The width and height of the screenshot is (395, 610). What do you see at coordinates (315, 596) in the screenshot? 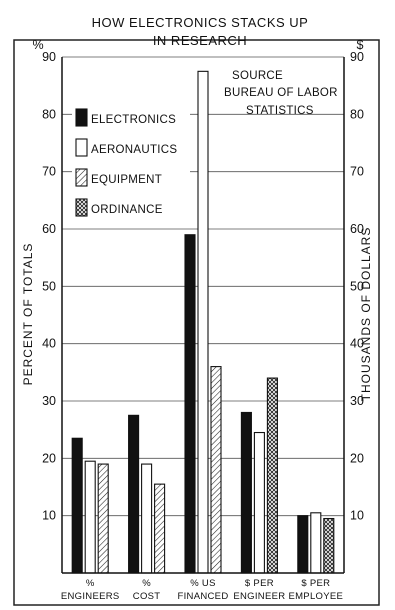
I see `category-label-bottom: EMPLOYEE` at bounding box center [315, 596].